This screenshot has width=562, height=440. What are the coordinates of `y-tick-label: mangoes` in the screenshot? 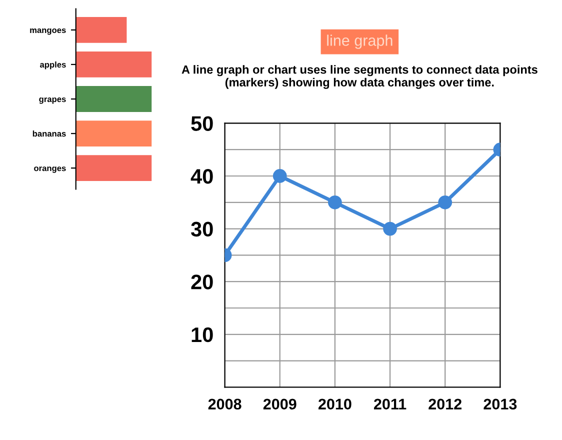 It's located at (48, 31).